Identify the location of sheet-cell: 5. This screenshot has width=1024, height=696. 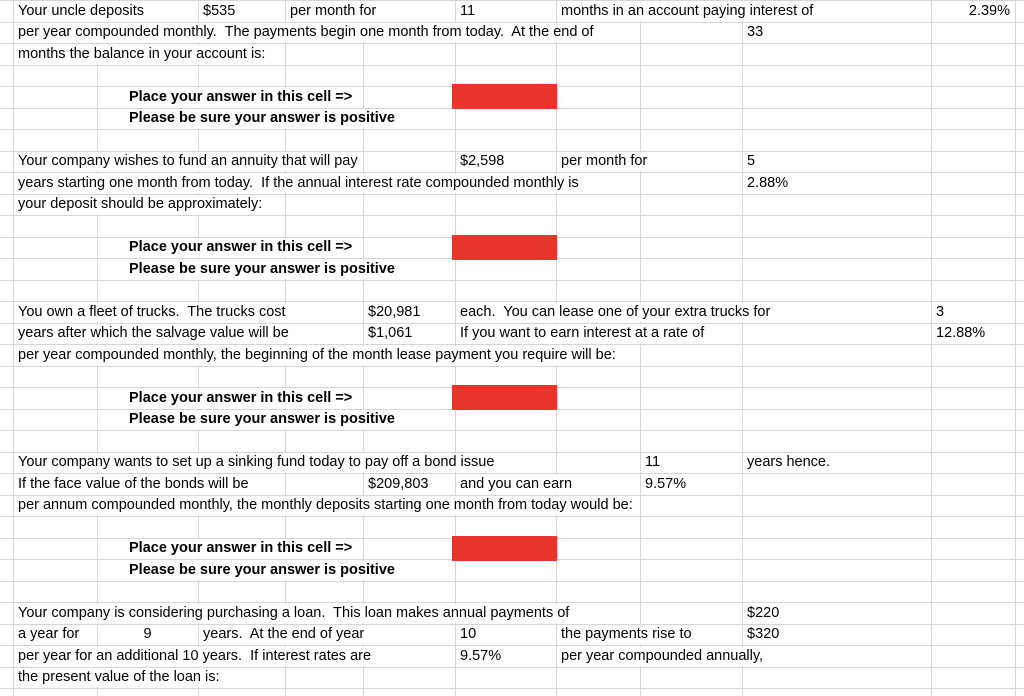
(751, 161).